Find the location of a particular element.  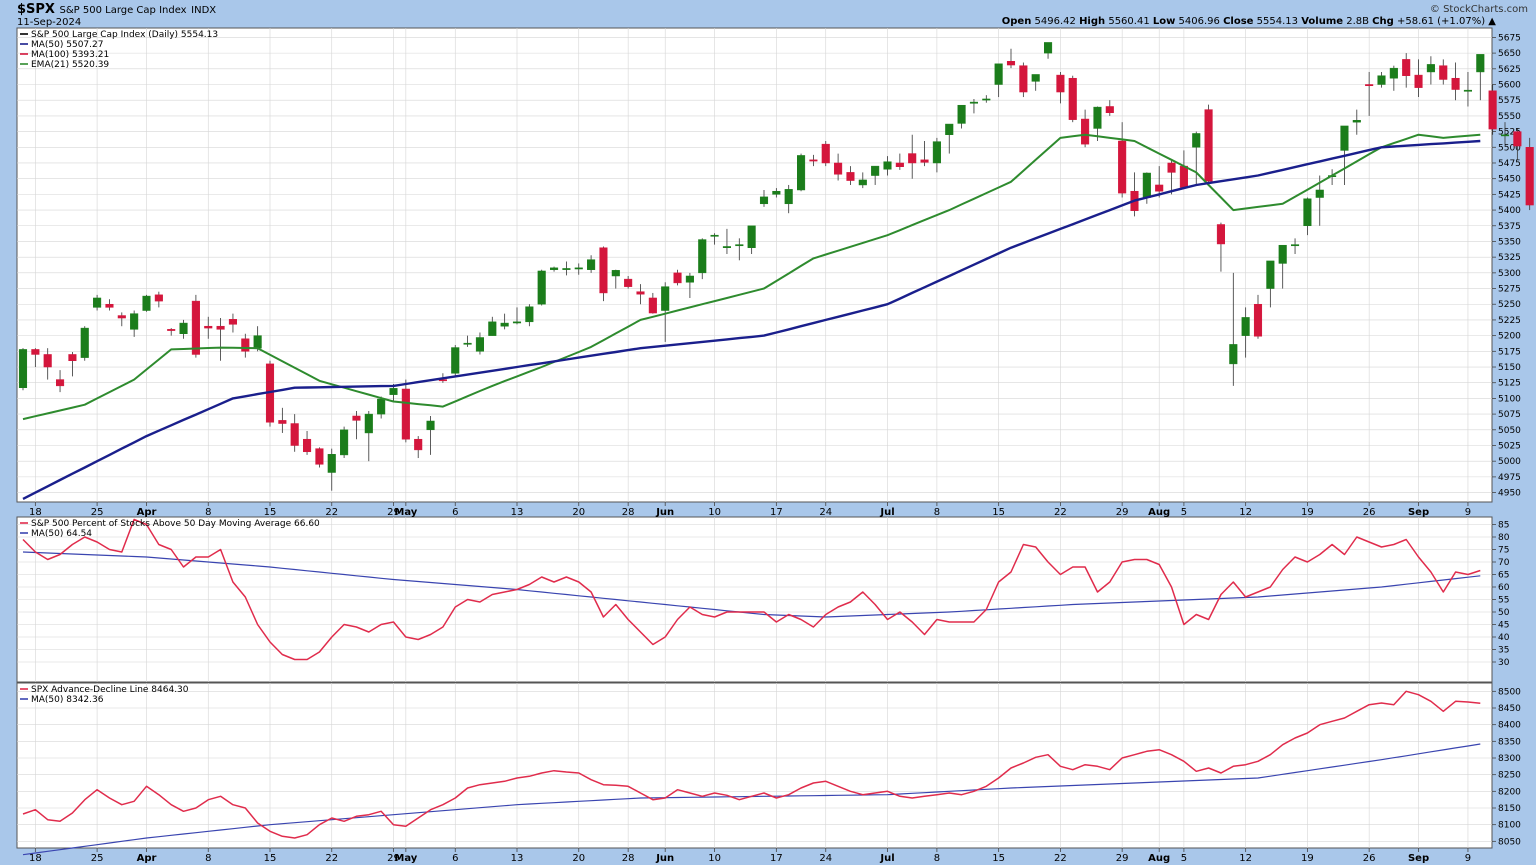

legend-entry: MA(50) 64.54 is located at coordinates (61, 534).